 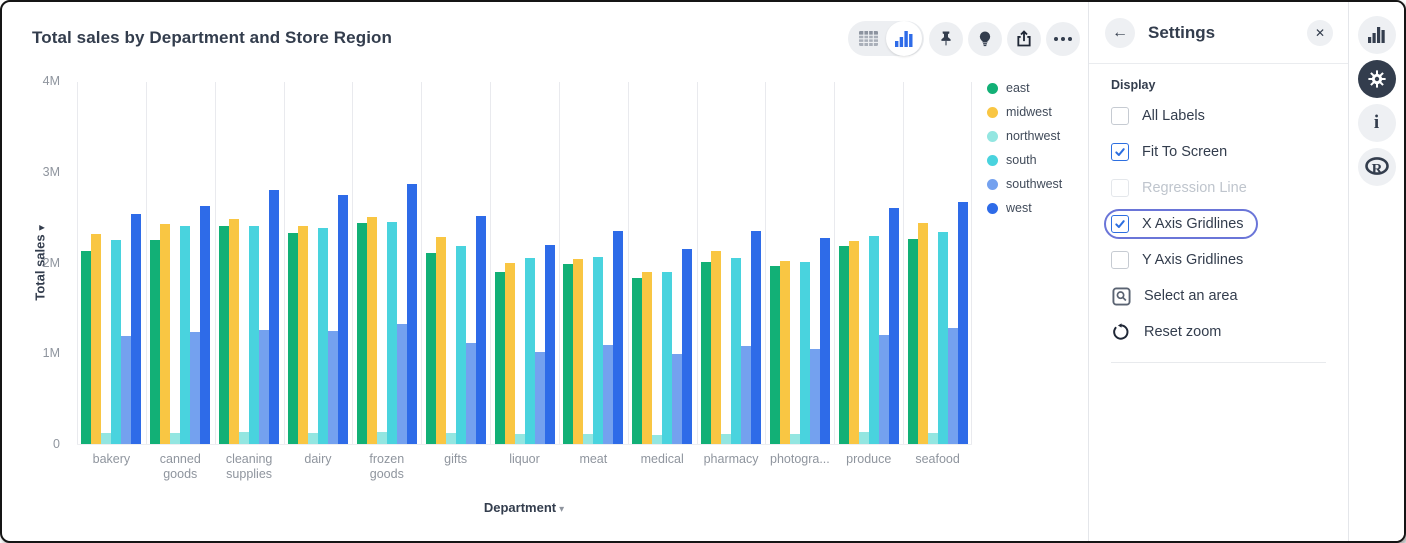 I want to click on info-icon: i, so click(x=1376, y=123).